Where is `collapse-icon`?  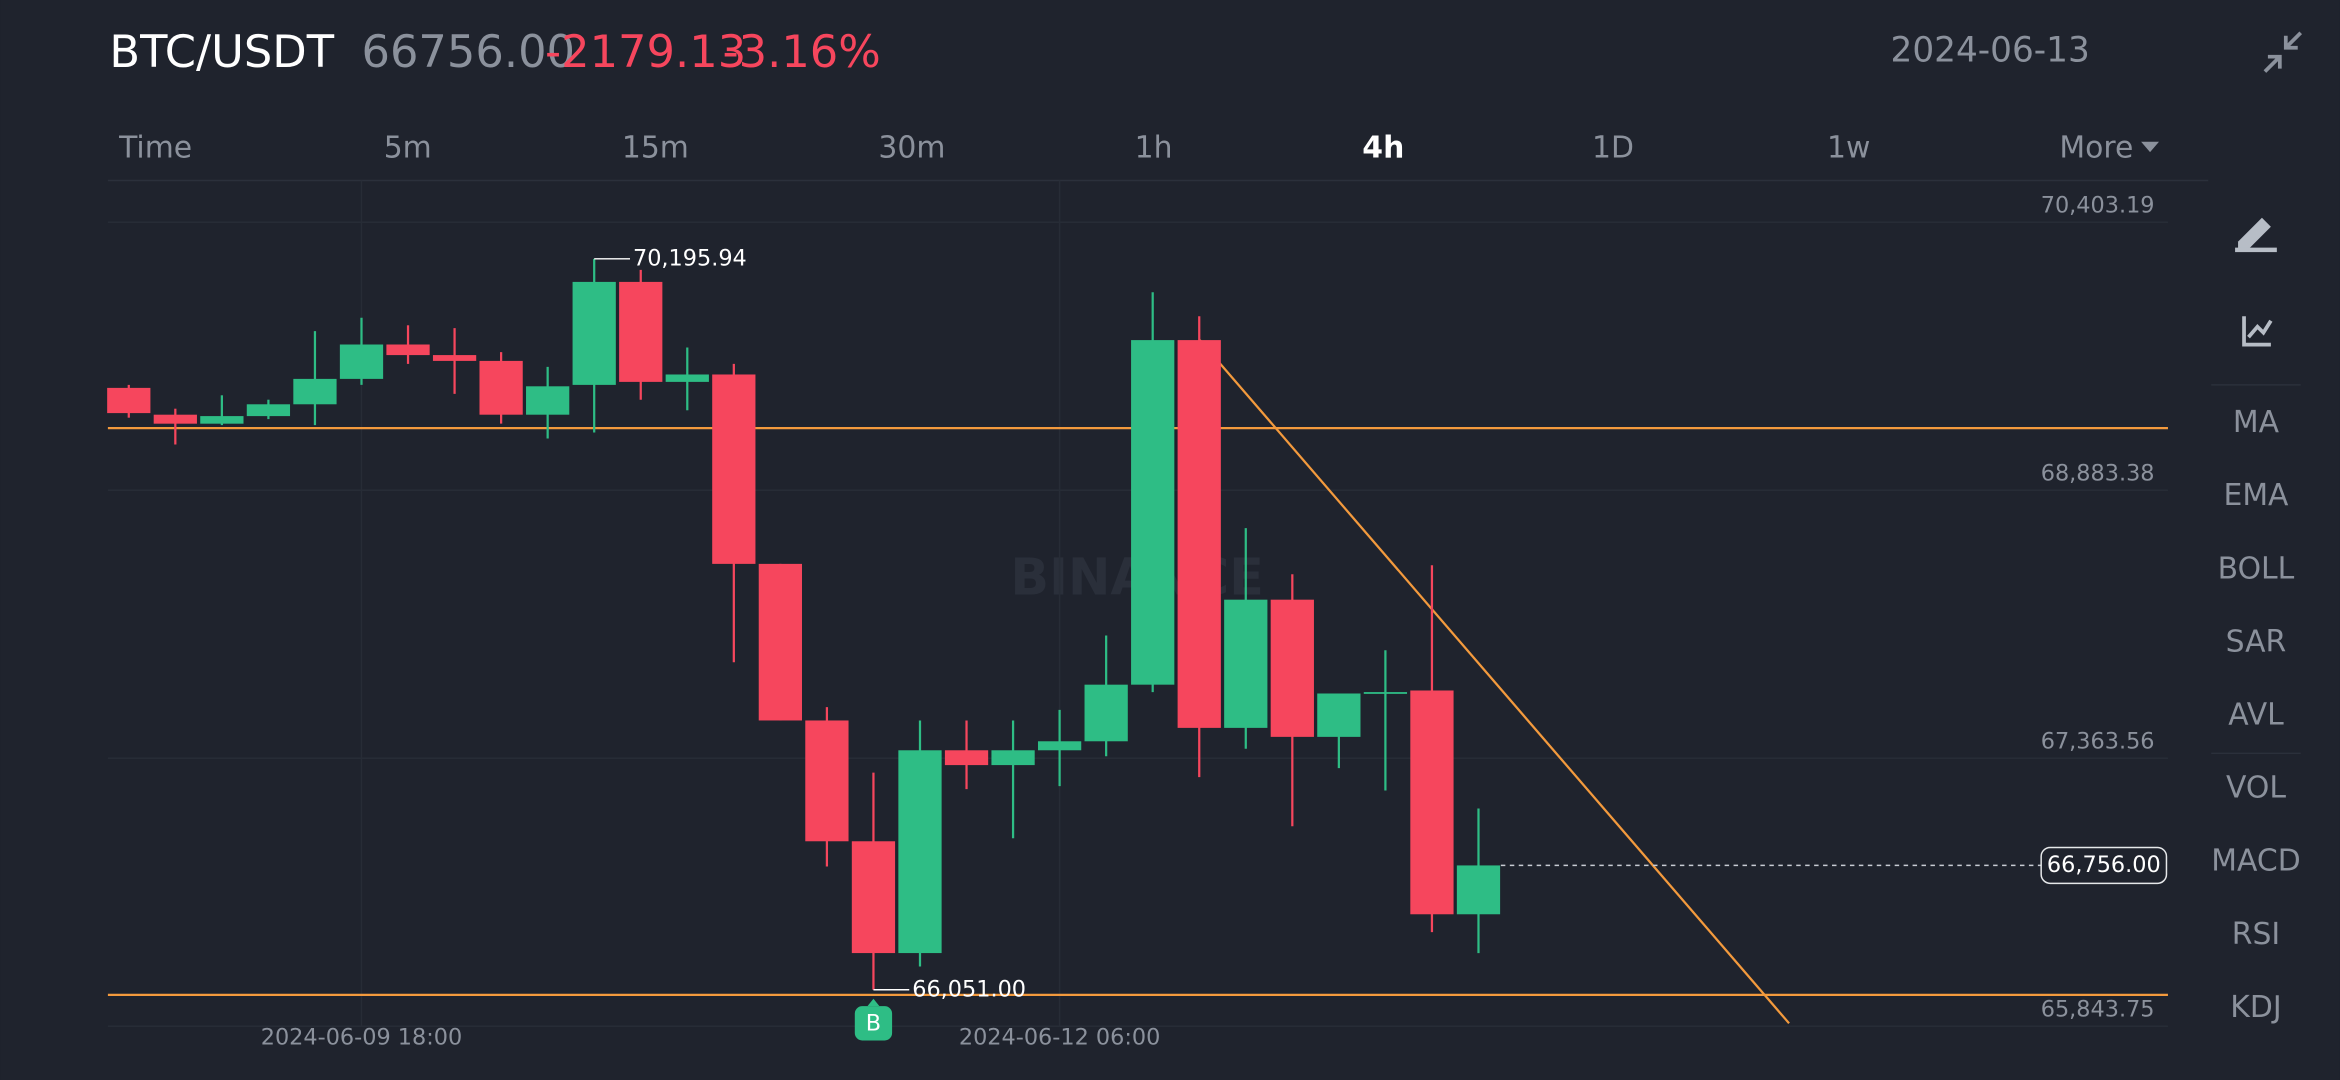
collapse-icon is located at coordinates (2283, 52).